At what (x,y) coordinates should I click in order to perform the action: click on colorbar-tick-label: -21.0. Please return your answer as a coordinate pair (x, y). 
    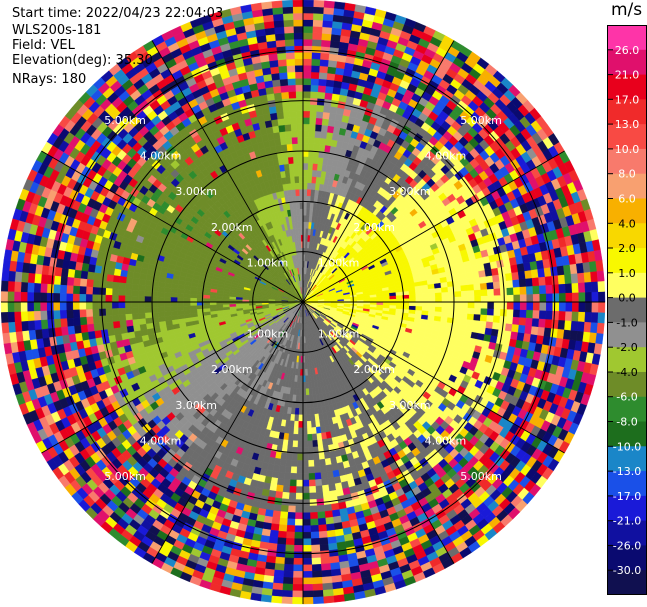
    Looking at the image, I should click on (627, 521).